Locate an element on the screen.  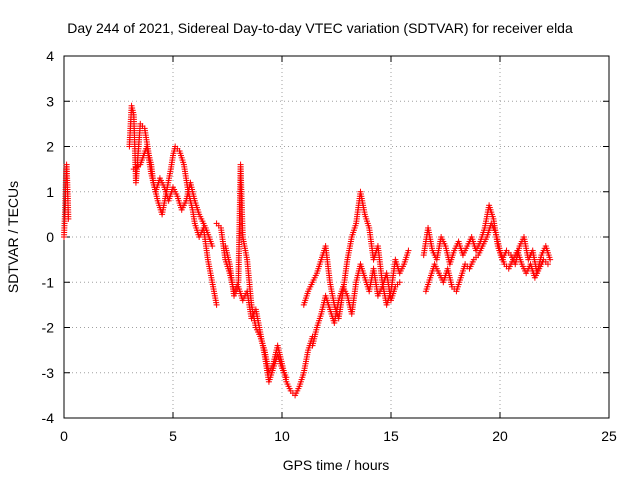
x-tick-label: 5 is located at coordinates (173, 436).